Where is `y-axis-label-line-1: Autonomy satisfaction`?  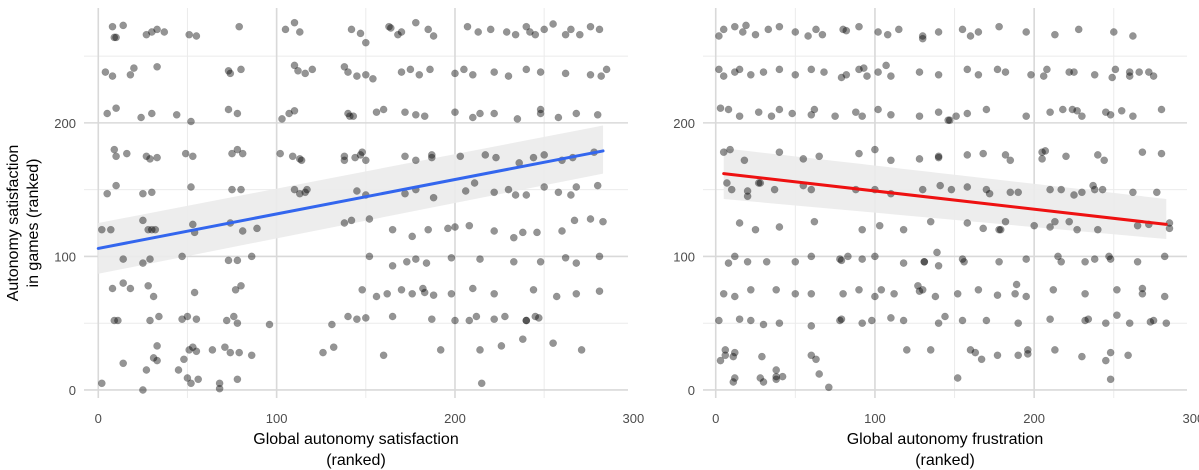
y-axis-label-line-1: Autonomy satisfaction is located at coordinates (13, 223).